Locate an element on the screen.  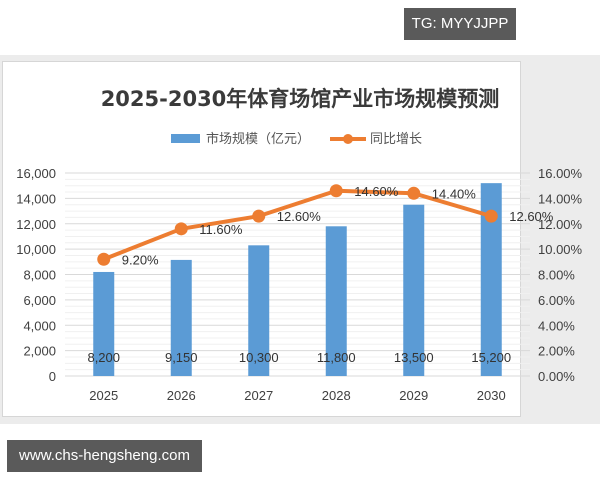
bar-value-label: 10,300 is located at coordinates (259, 357).